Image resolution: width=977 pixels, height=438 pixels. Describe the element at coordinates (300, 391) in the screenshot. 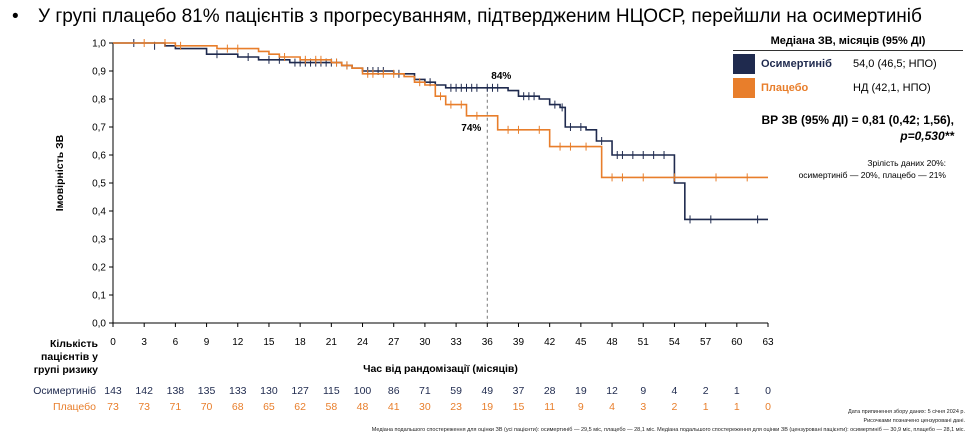

I see `risk-count-osimertinib: 127` at that location.